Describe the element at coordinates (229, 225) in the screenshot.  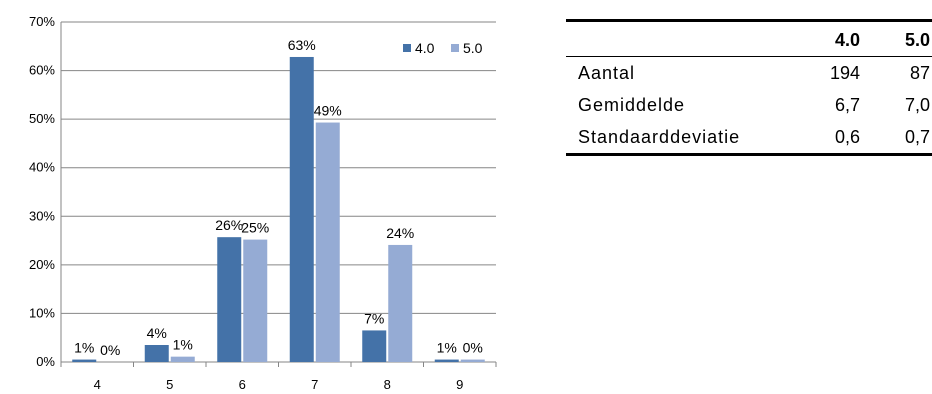
I see `data-label: 26%` at that location.